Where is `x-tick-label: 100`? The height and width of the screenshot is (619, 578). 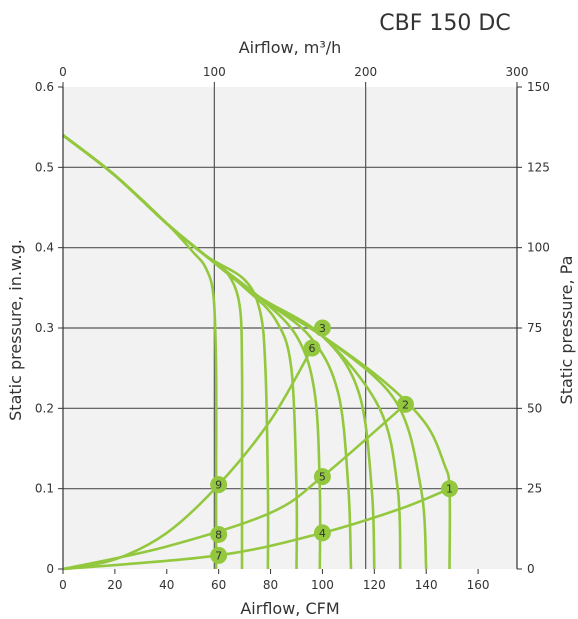 x-tick-label: 100 is located at coordinates (322, 585).